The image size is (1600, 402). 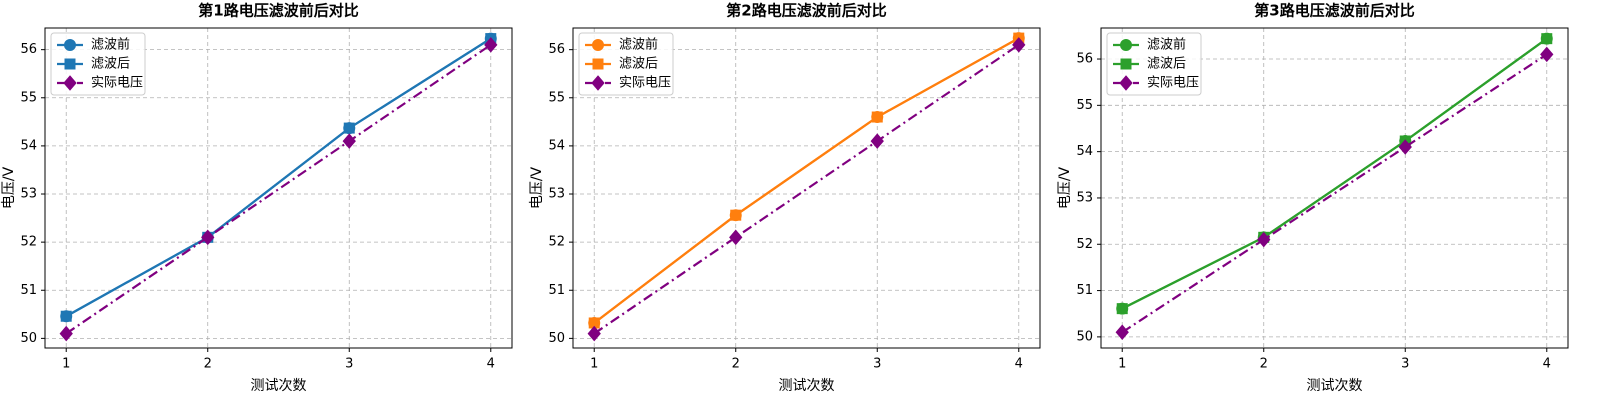 What do you see at coordinates (1334, 11) in the screenshot?
I see `chart-title: 第3路电压滤波前后对比` at bounding box center [1334, 11].